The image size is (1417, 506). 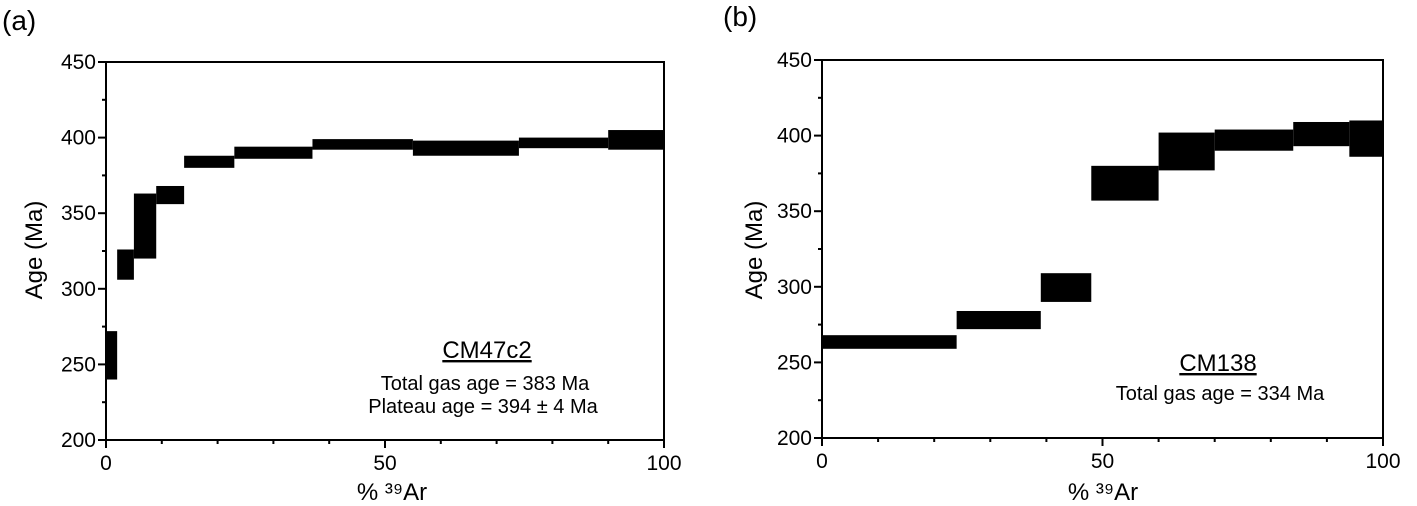 I want to click on panel-b-y-tick-label: 250, so click(x=794, y=362).